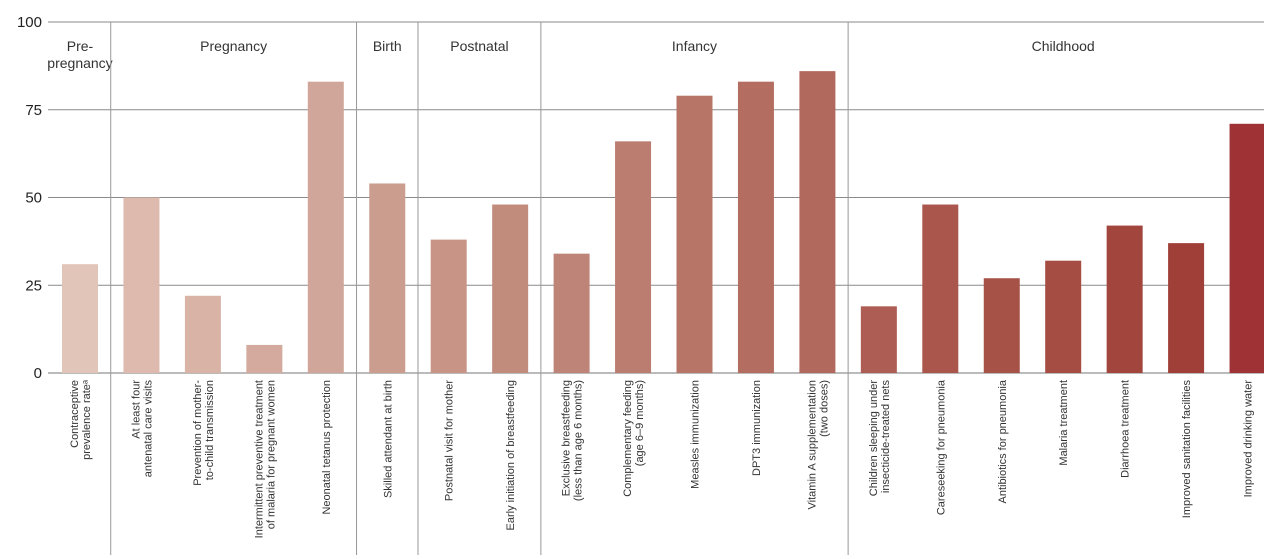 Image resolution: width=1264 pixels, height=559 pixels. I want to click on category-label: Improved drinking water, so click(1249, 439).